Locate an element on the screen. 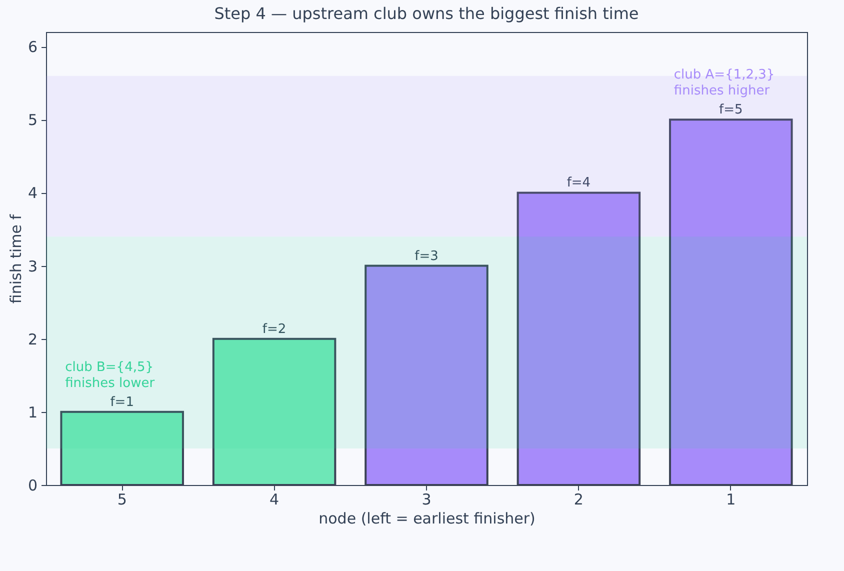  chart-title: Step 4 — upstream club owns the biggest finish time is located at coordinates (426, 13).